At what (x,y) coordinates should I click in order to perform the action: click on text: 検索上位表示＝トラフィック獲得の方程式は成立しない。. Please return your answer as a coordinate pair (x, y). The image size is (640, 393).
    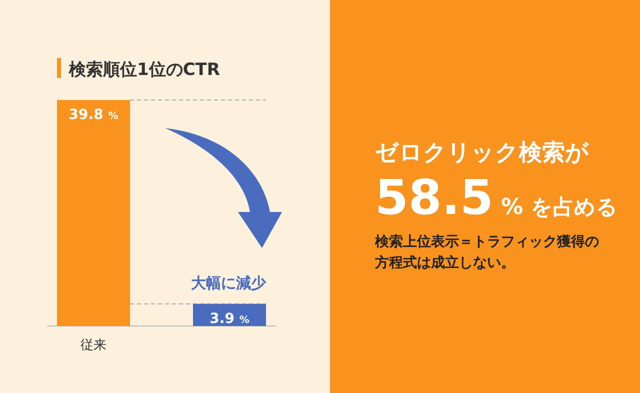
    Looking at the image, I should click on (487, 253).